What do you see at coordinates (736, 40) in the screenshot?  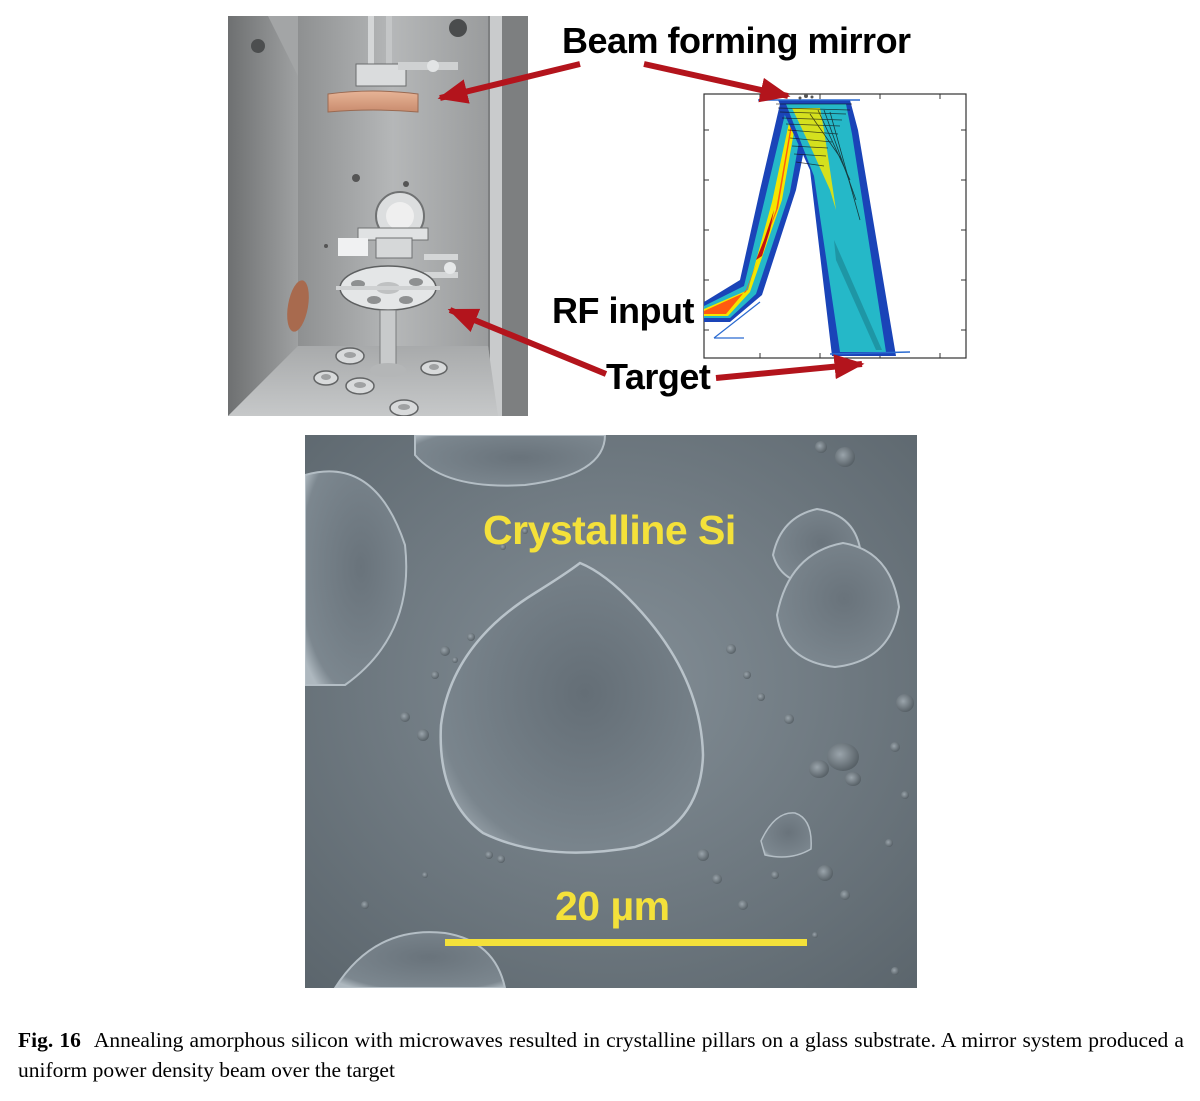 I see `beam-forming-mirror-label: Beam forming mirror` at bounding box center [736, 40].